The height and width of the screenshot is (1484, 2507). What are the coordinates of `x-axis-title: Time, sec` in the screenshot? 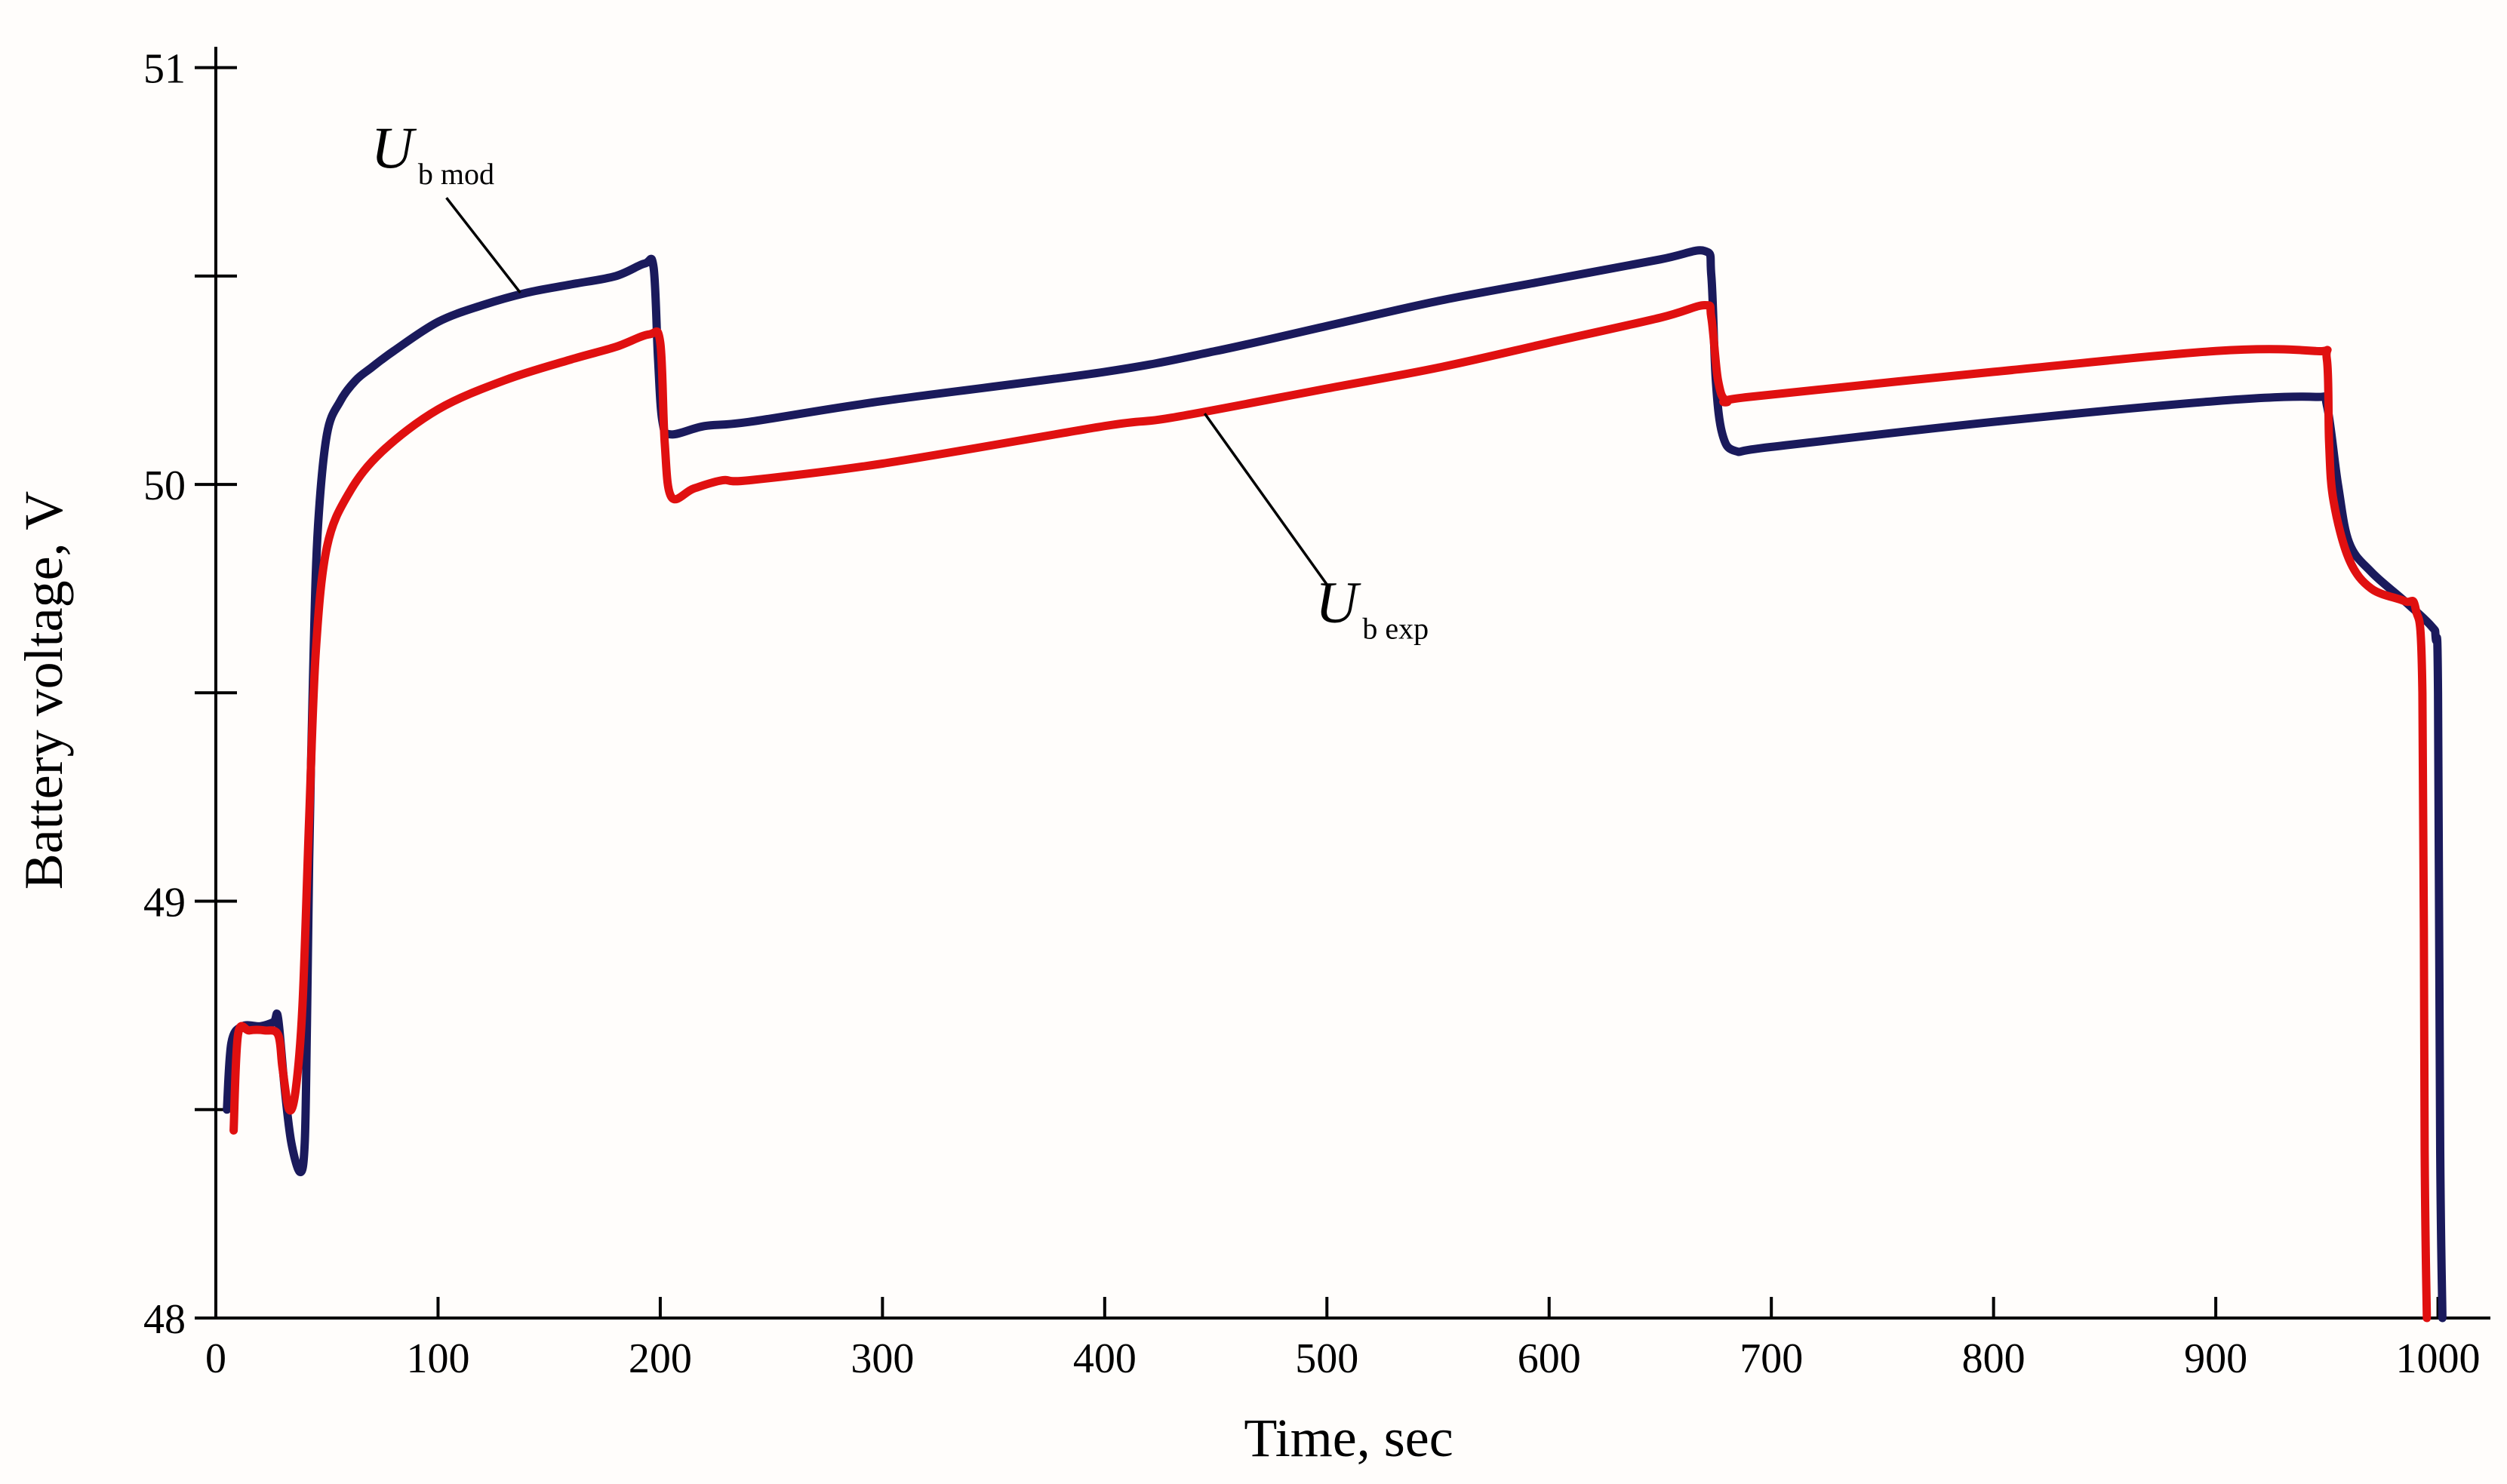 It's located at (1349, 1438).